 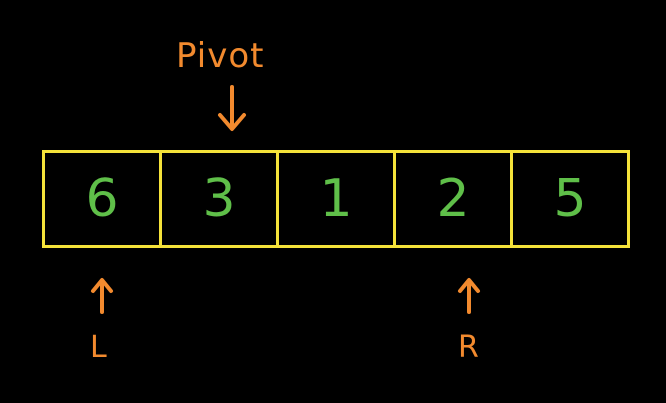 I want to click on array-cell-2: 1, so click(x=337, y=199).